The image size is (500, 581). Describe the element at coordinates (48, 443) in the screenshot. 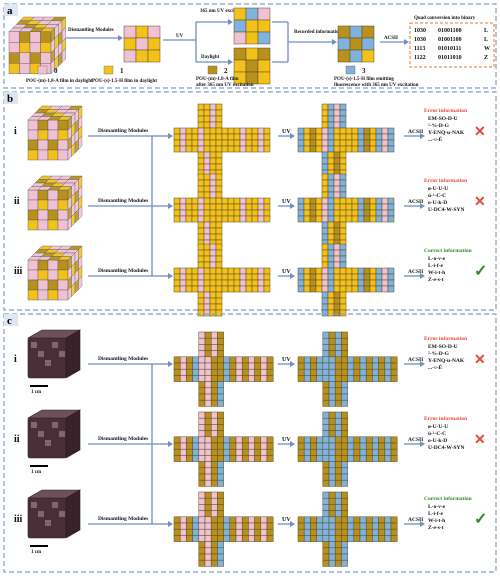

I see `photo-cube-patch` at that location.